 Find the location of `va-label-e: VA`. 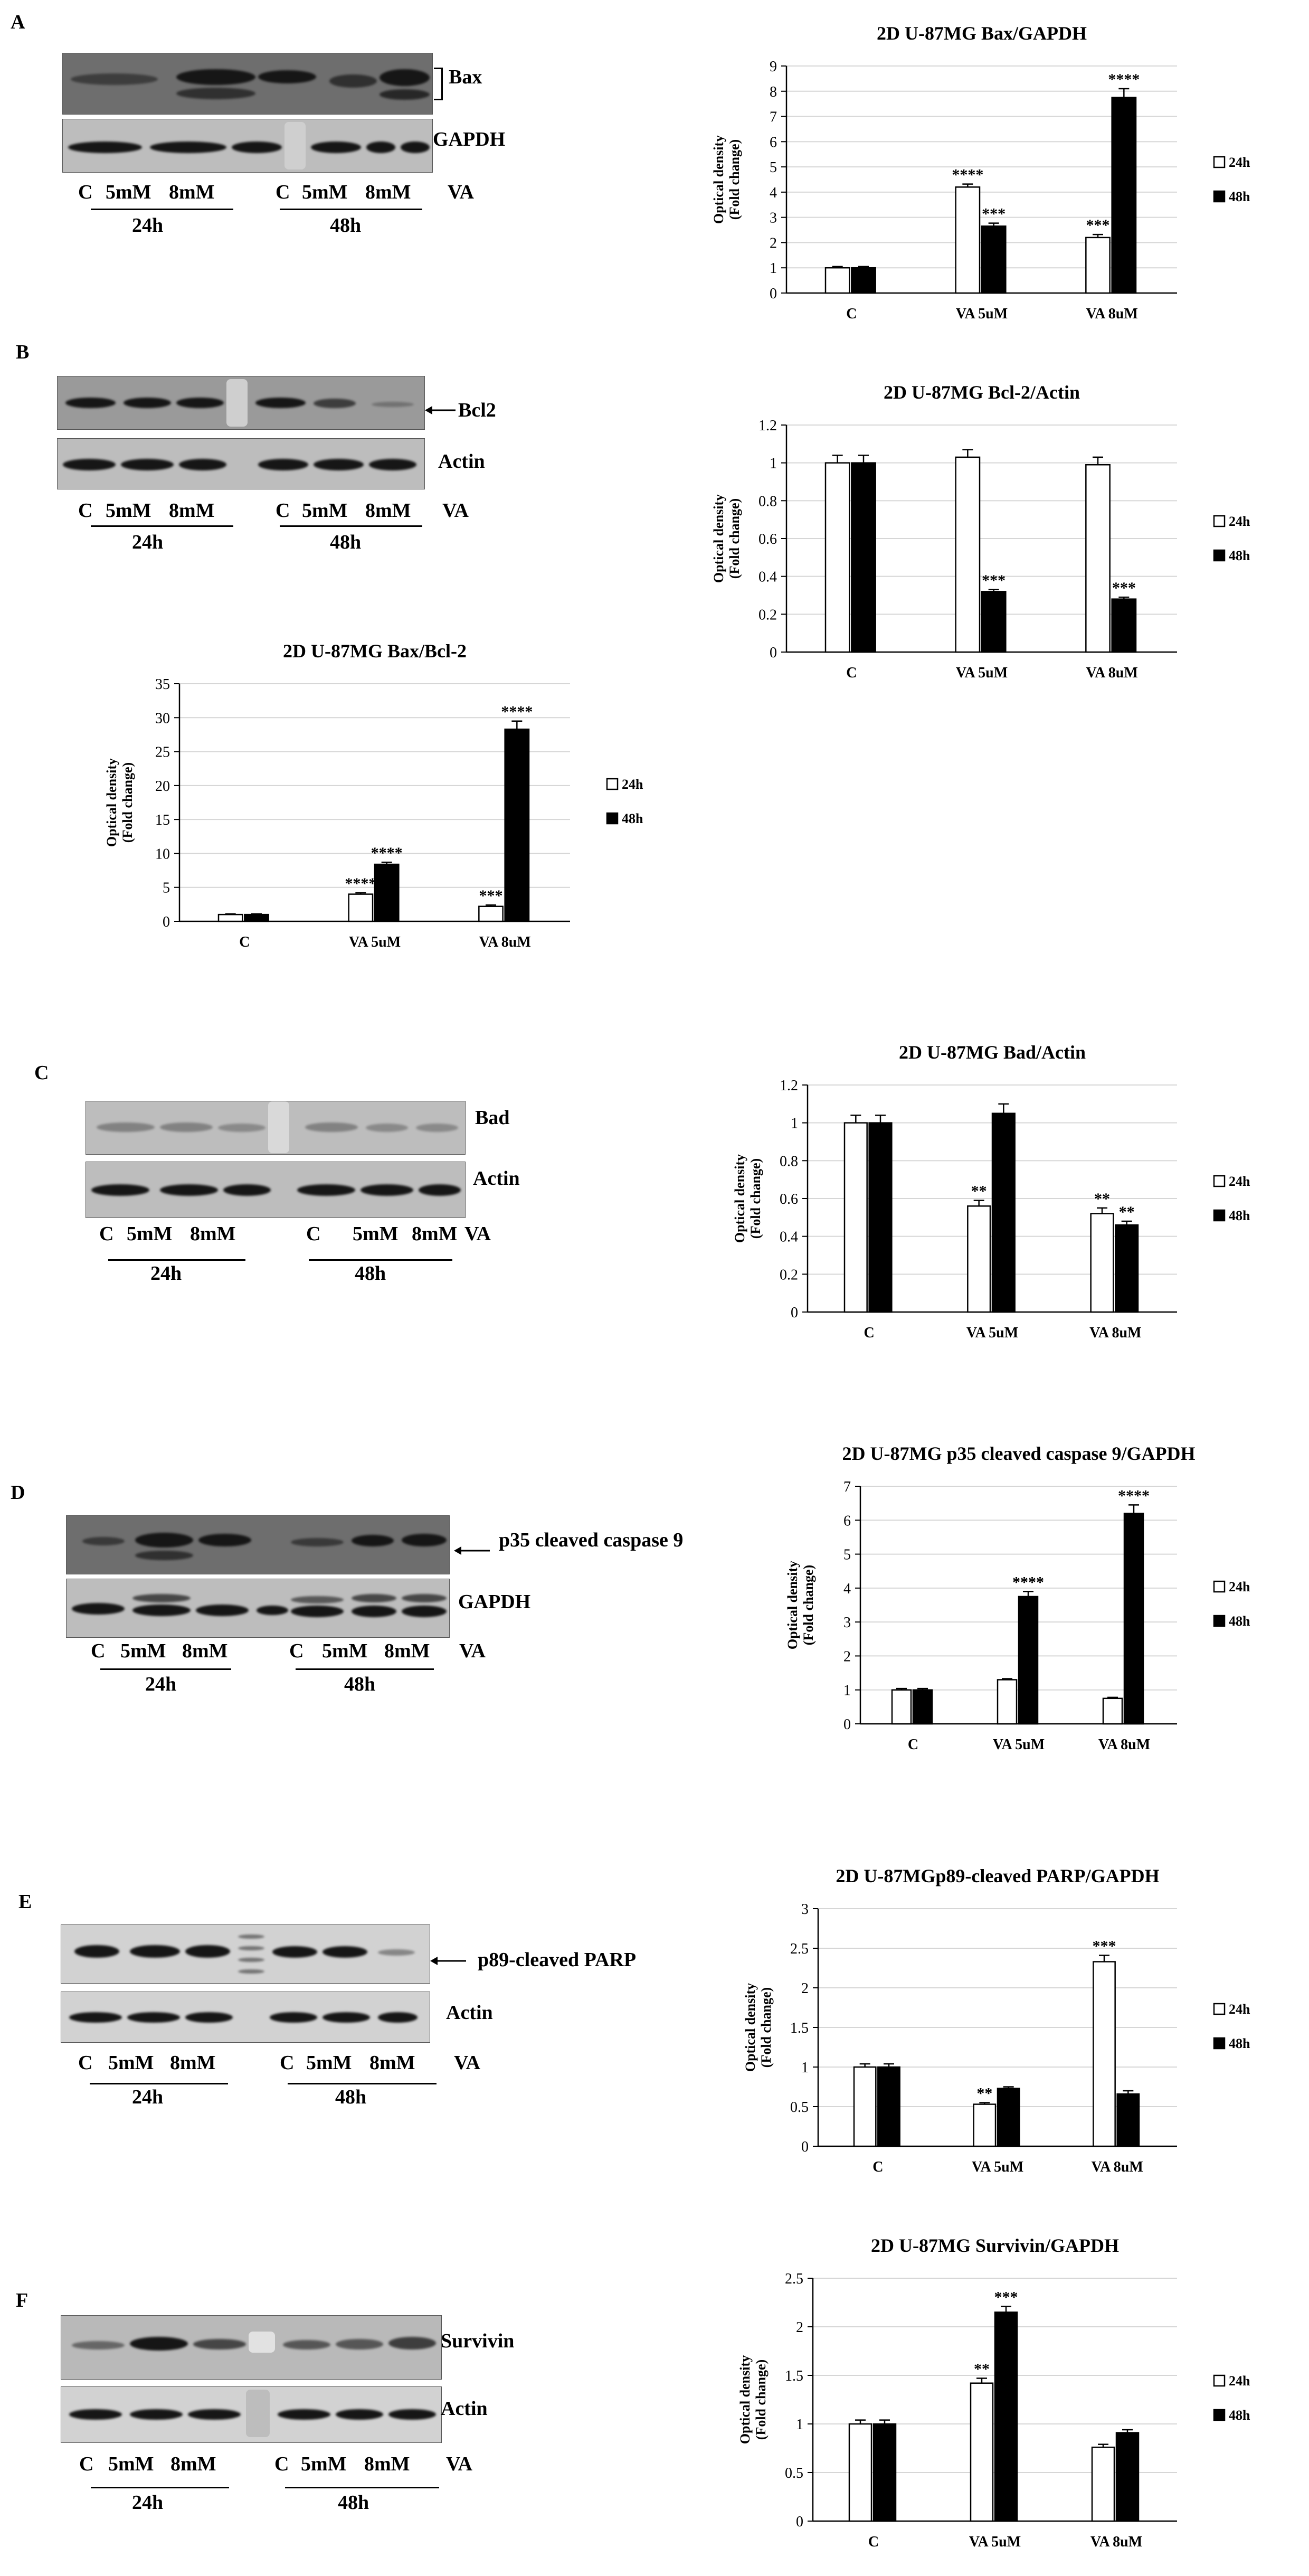

va-label-e: VA is located at coordinates (467, 2063).